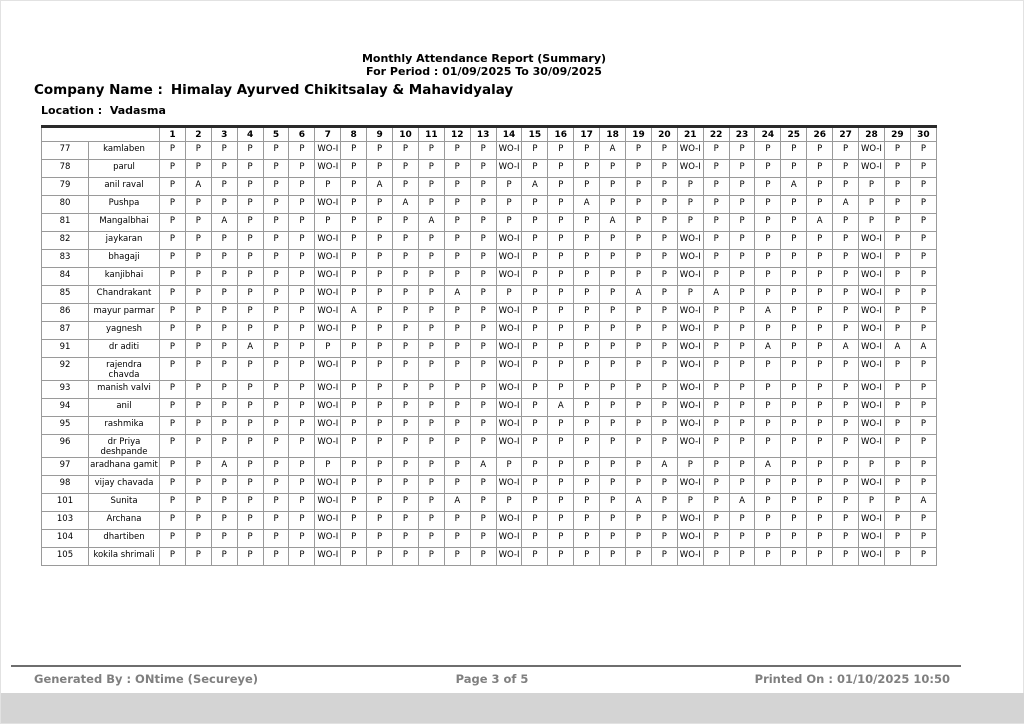 This screenshot has height=724, width=1024. I want to click on day-header: 7, so click(328, 134).